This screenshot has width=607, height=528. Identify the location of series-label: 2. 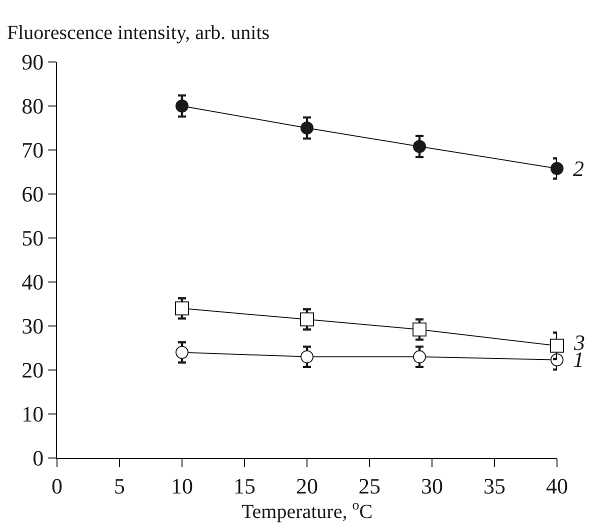
(578, 168).